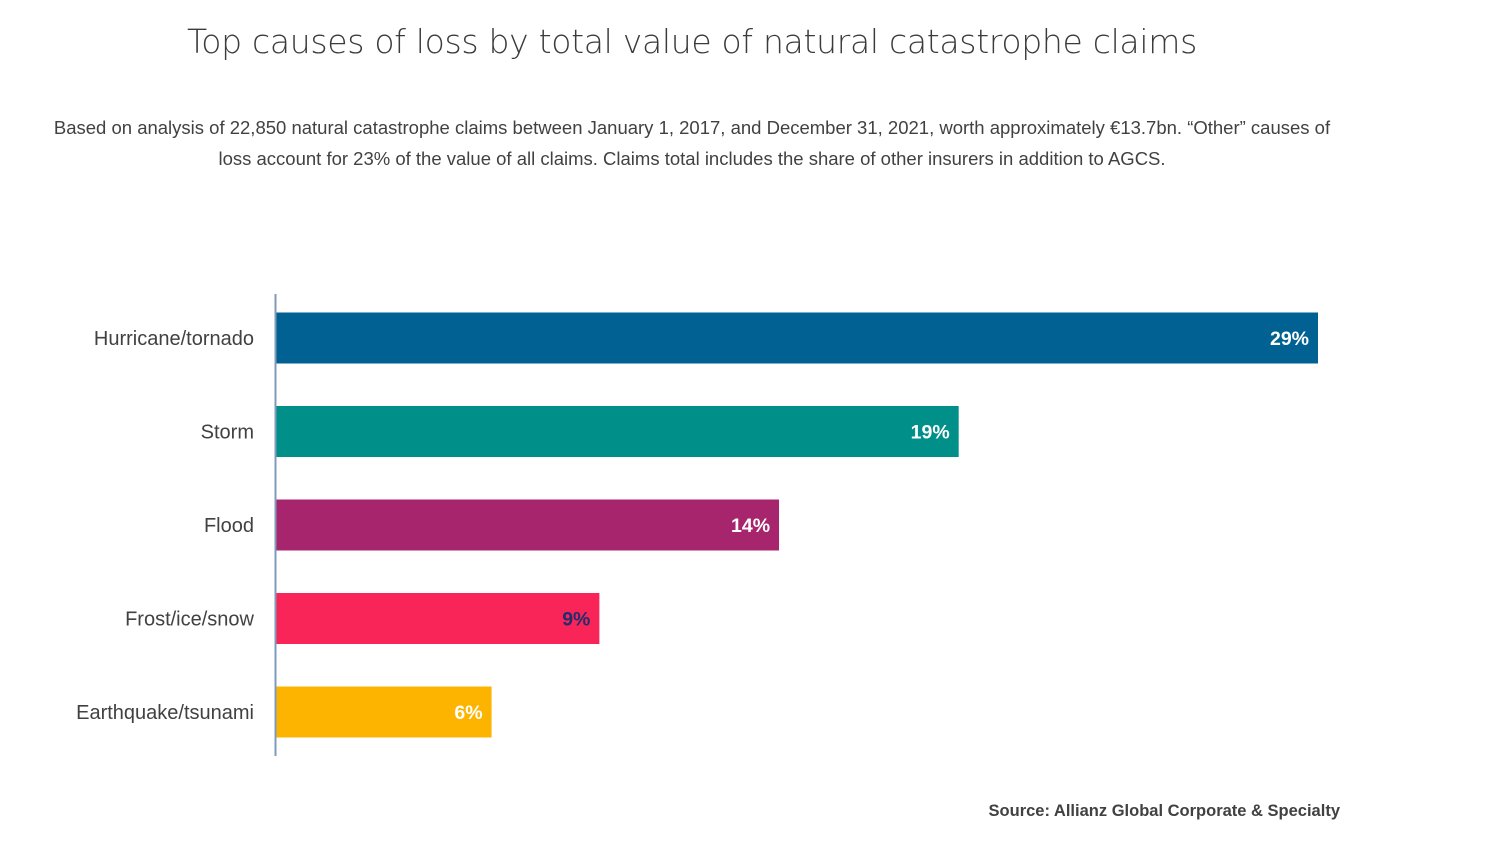  What do you see at coordinates (227, 433) in the screenshot?
I see `category-label-storm: Storm` at bounding box center [227, 433].